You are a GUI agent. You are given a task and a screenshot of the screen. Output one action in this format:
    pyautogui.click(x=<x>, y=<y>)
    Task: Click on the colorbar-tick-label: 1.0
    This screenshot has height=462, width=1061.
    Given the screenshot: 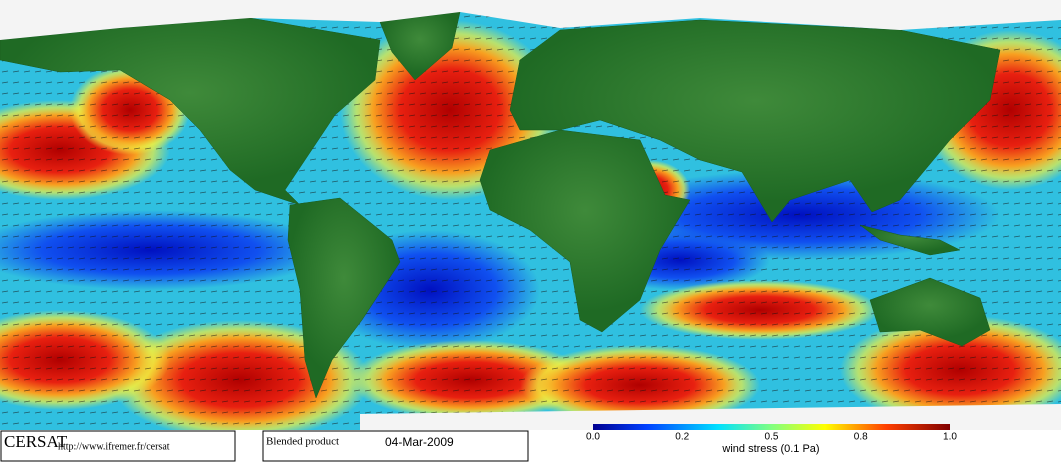 What is the action you would take?
    pyautogui.click(x=950, y=437)
    